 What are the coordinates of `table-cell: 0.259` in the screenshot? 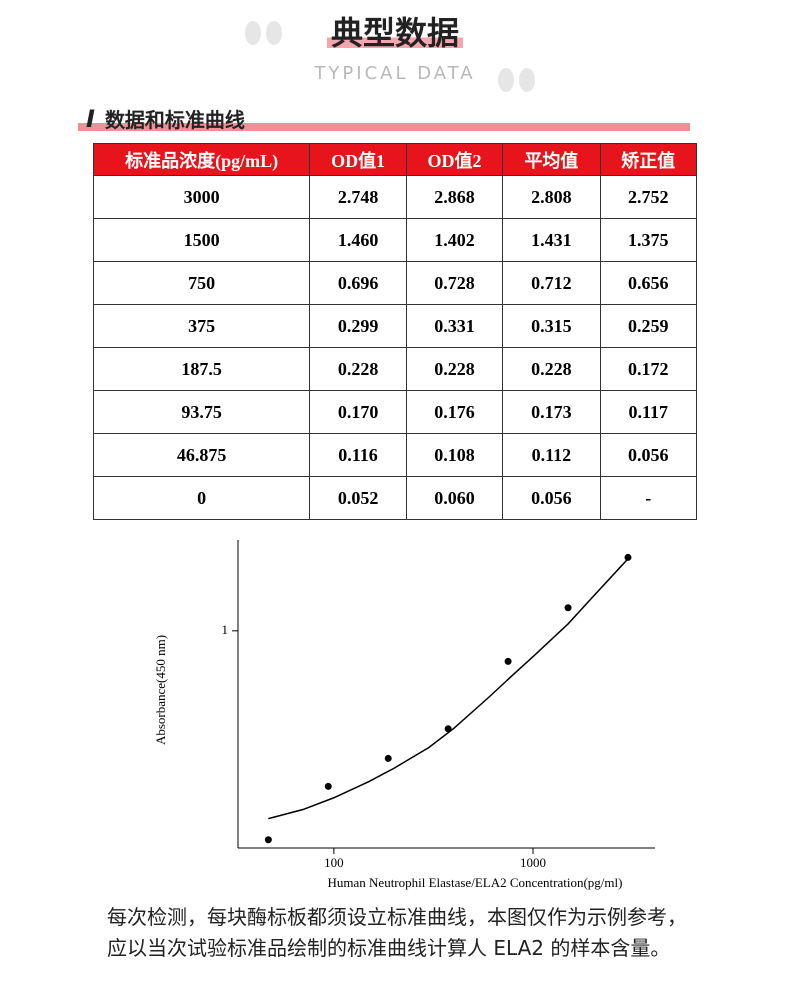 It's located at (648, 326).